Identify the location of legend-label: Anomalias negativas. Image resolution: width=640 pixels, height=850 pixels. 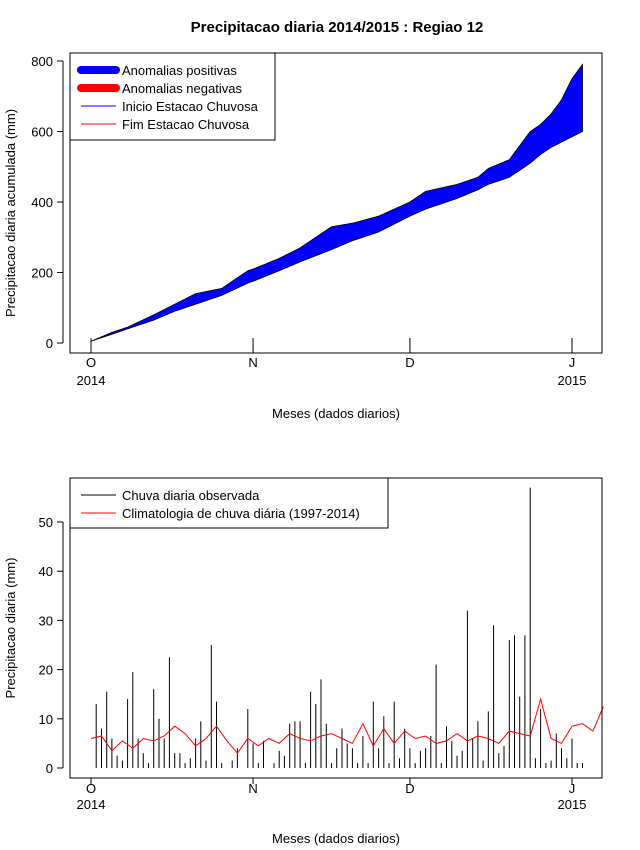
(182, 88).